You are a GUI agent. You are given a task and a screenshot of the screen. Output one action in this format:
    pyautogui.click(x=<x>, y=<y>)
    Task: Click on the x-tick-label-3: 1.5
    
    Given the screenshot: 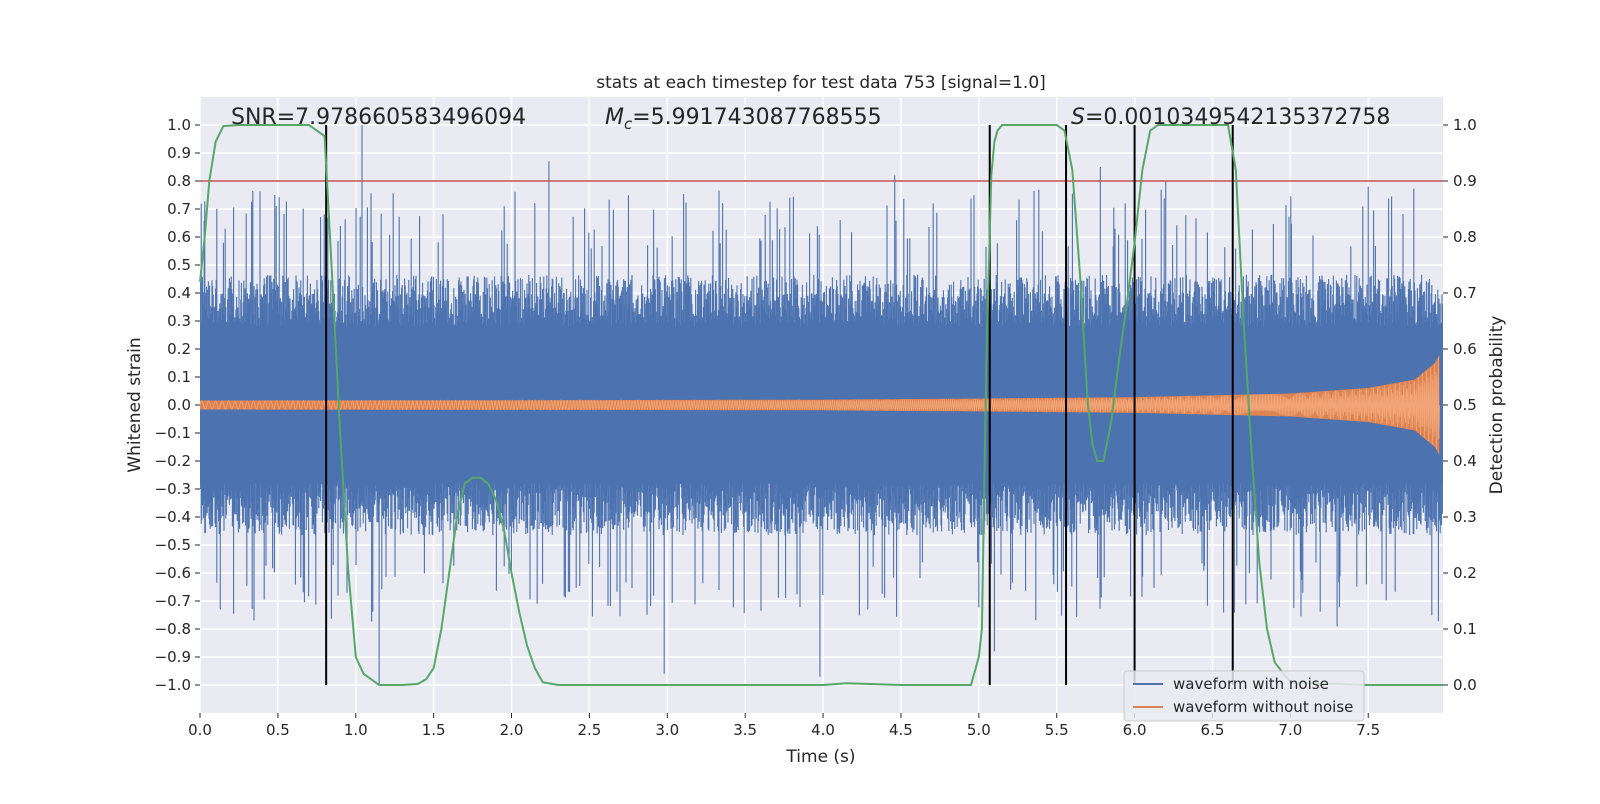 What is the action you would take?
    pyautogui.click(x=434, y=730)
    